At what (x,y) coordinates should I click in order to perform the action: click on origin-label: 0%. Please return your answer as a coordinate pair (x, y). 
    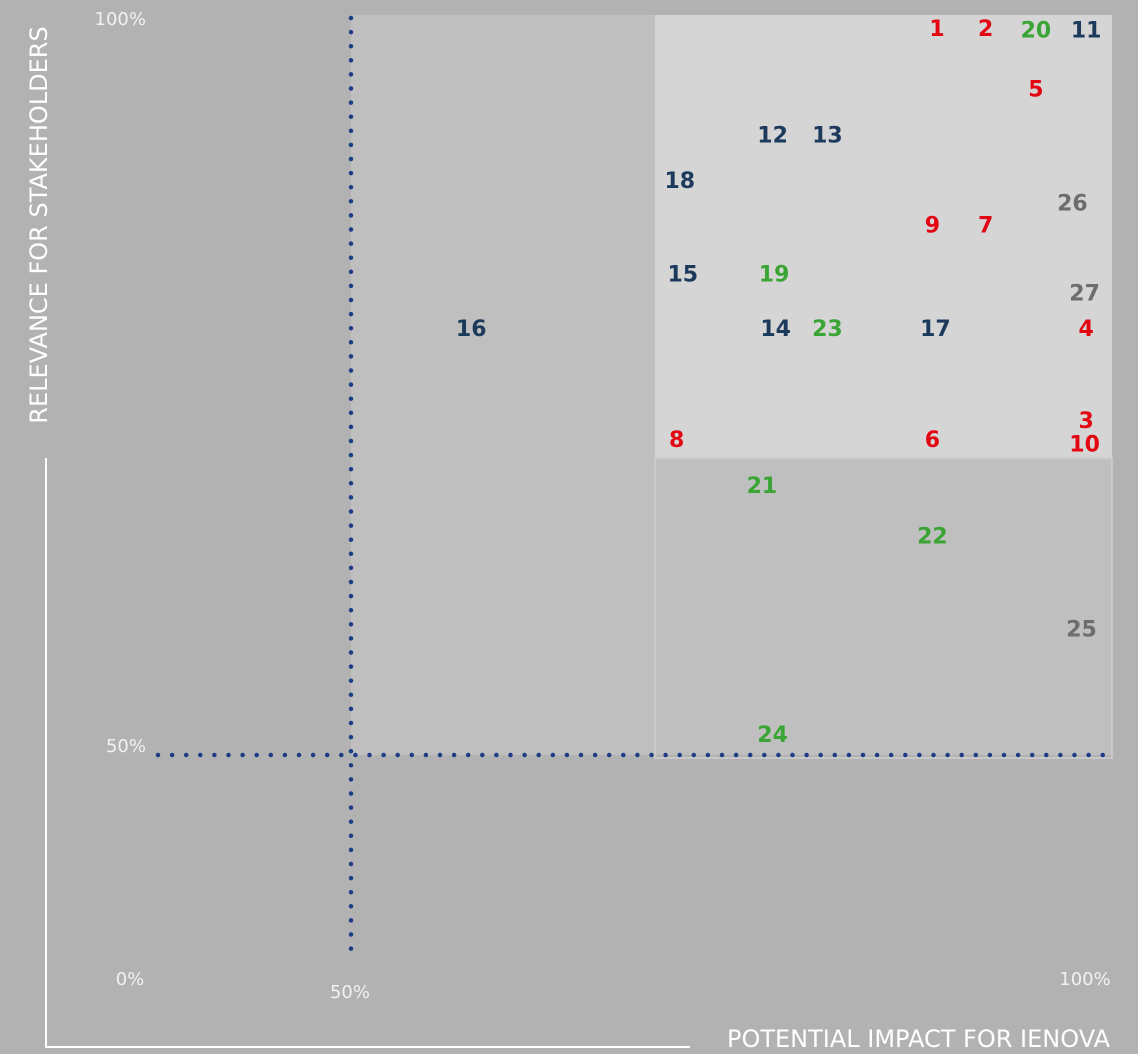
    Looking at the image, I should click on (130, 979).